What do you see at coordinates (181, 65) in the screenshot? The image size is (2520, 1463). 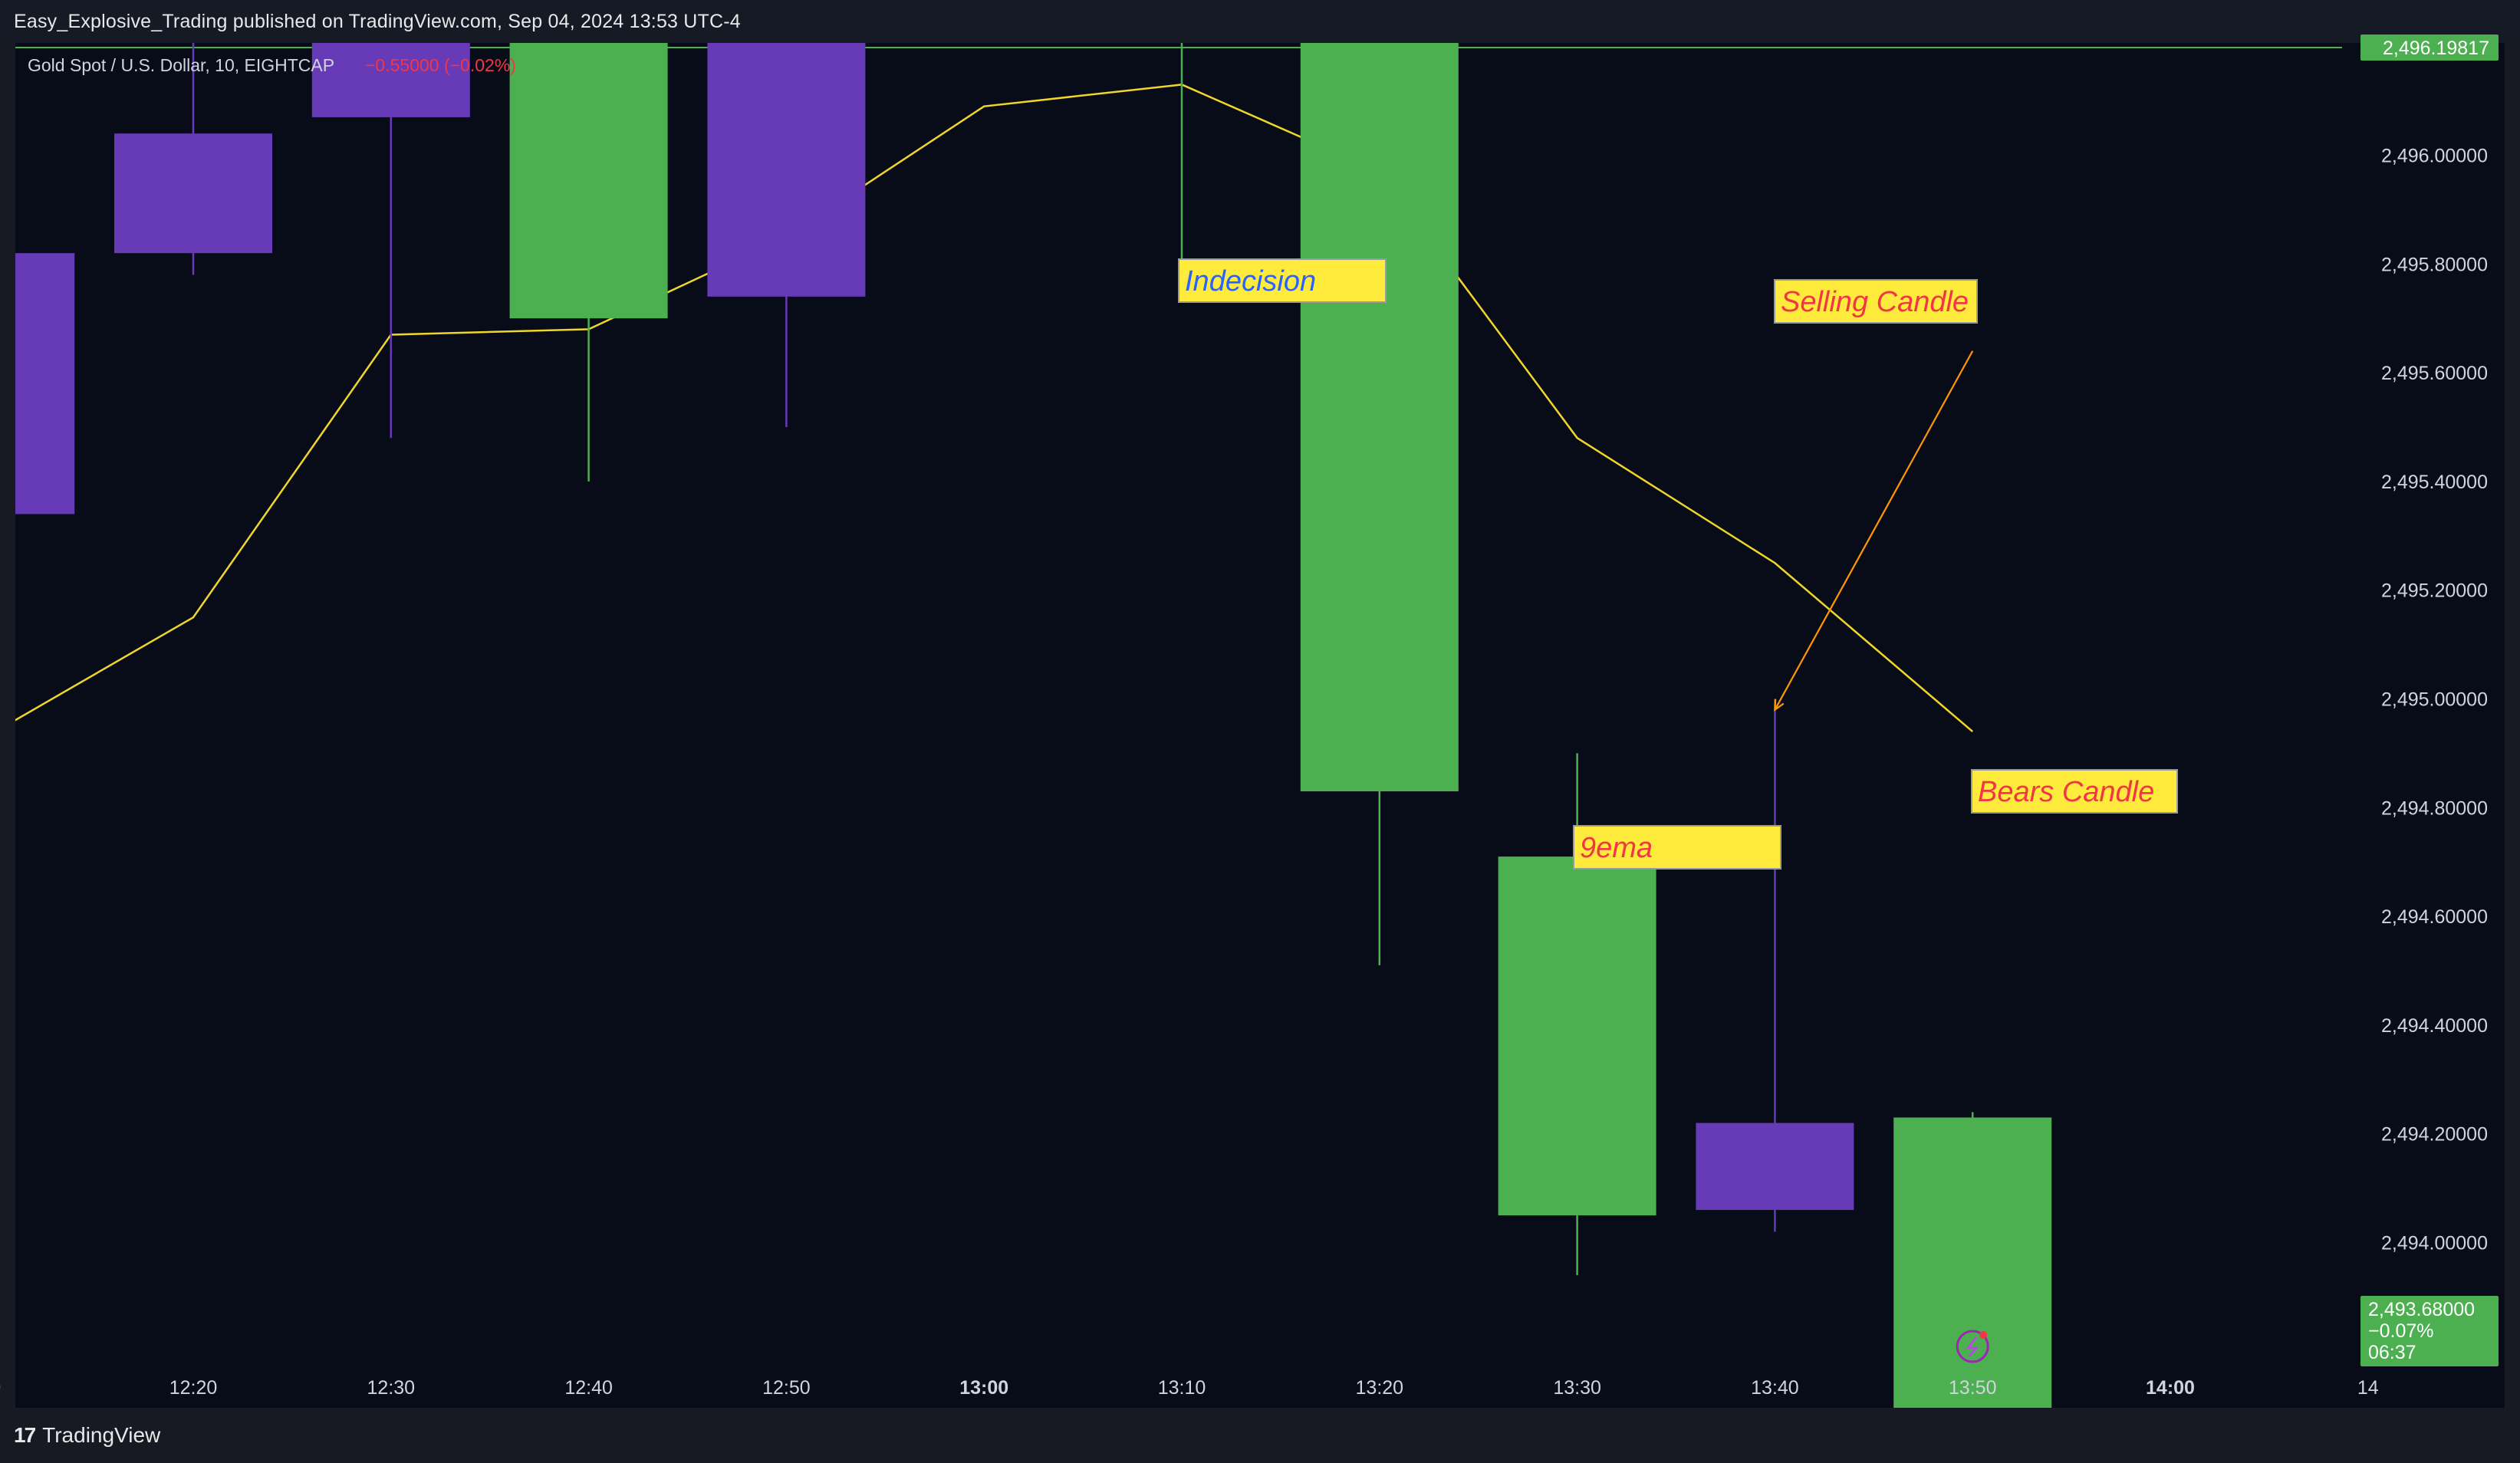 I see `symbol-title: Gold Spot / U.S. Dollar, 10, EIGHTCAP` at bounding box center [181, 65].